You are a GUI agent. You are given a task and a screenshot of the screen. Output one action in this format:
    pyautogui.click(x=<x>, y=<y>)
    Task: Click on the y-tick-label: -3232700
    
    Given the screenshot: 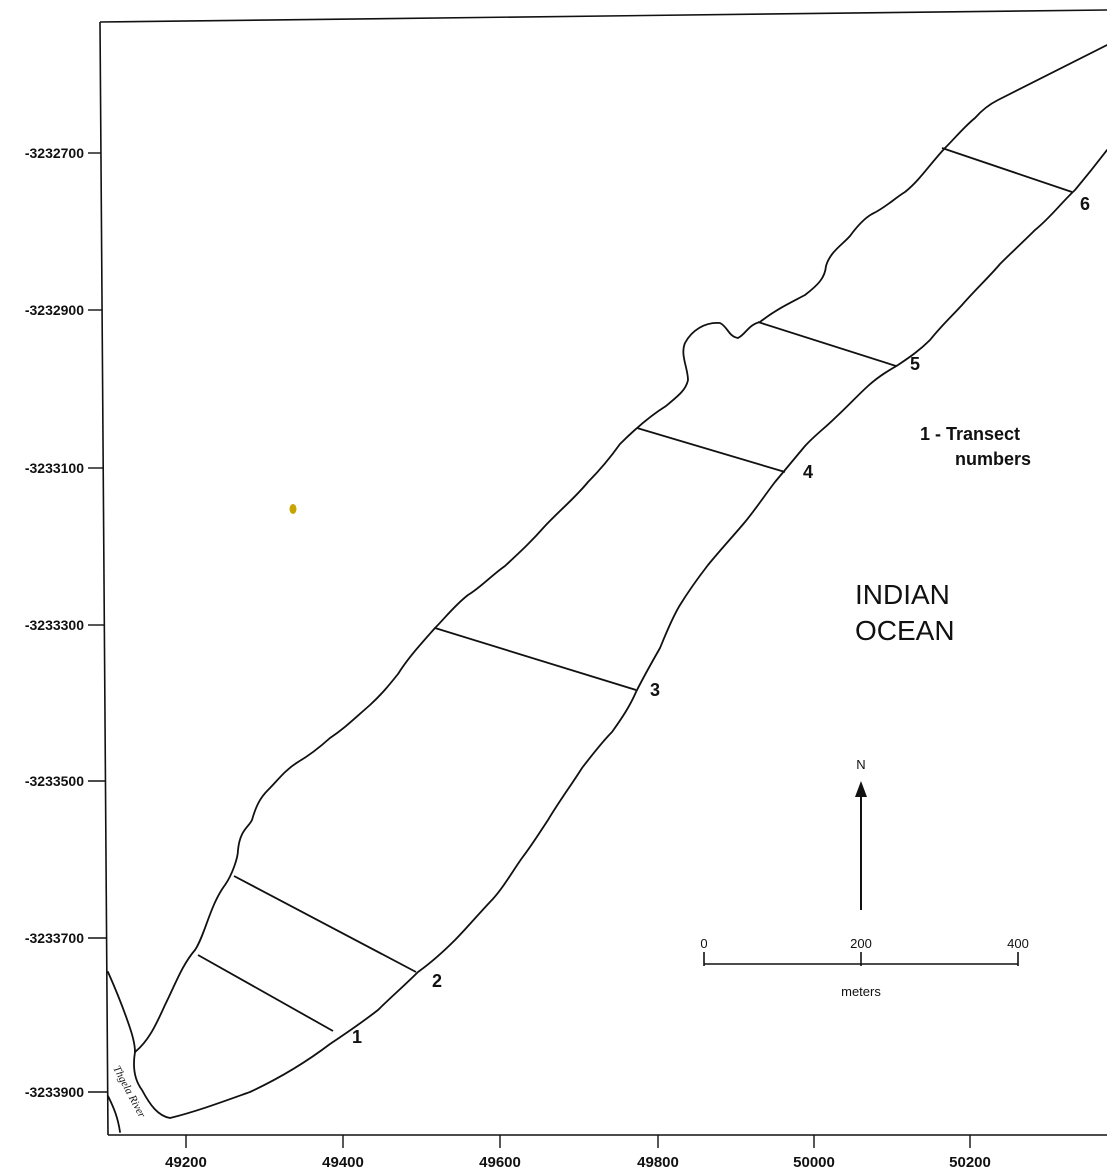 What is the action you would take?
    pyautogui.click(x=54, y=153)
    